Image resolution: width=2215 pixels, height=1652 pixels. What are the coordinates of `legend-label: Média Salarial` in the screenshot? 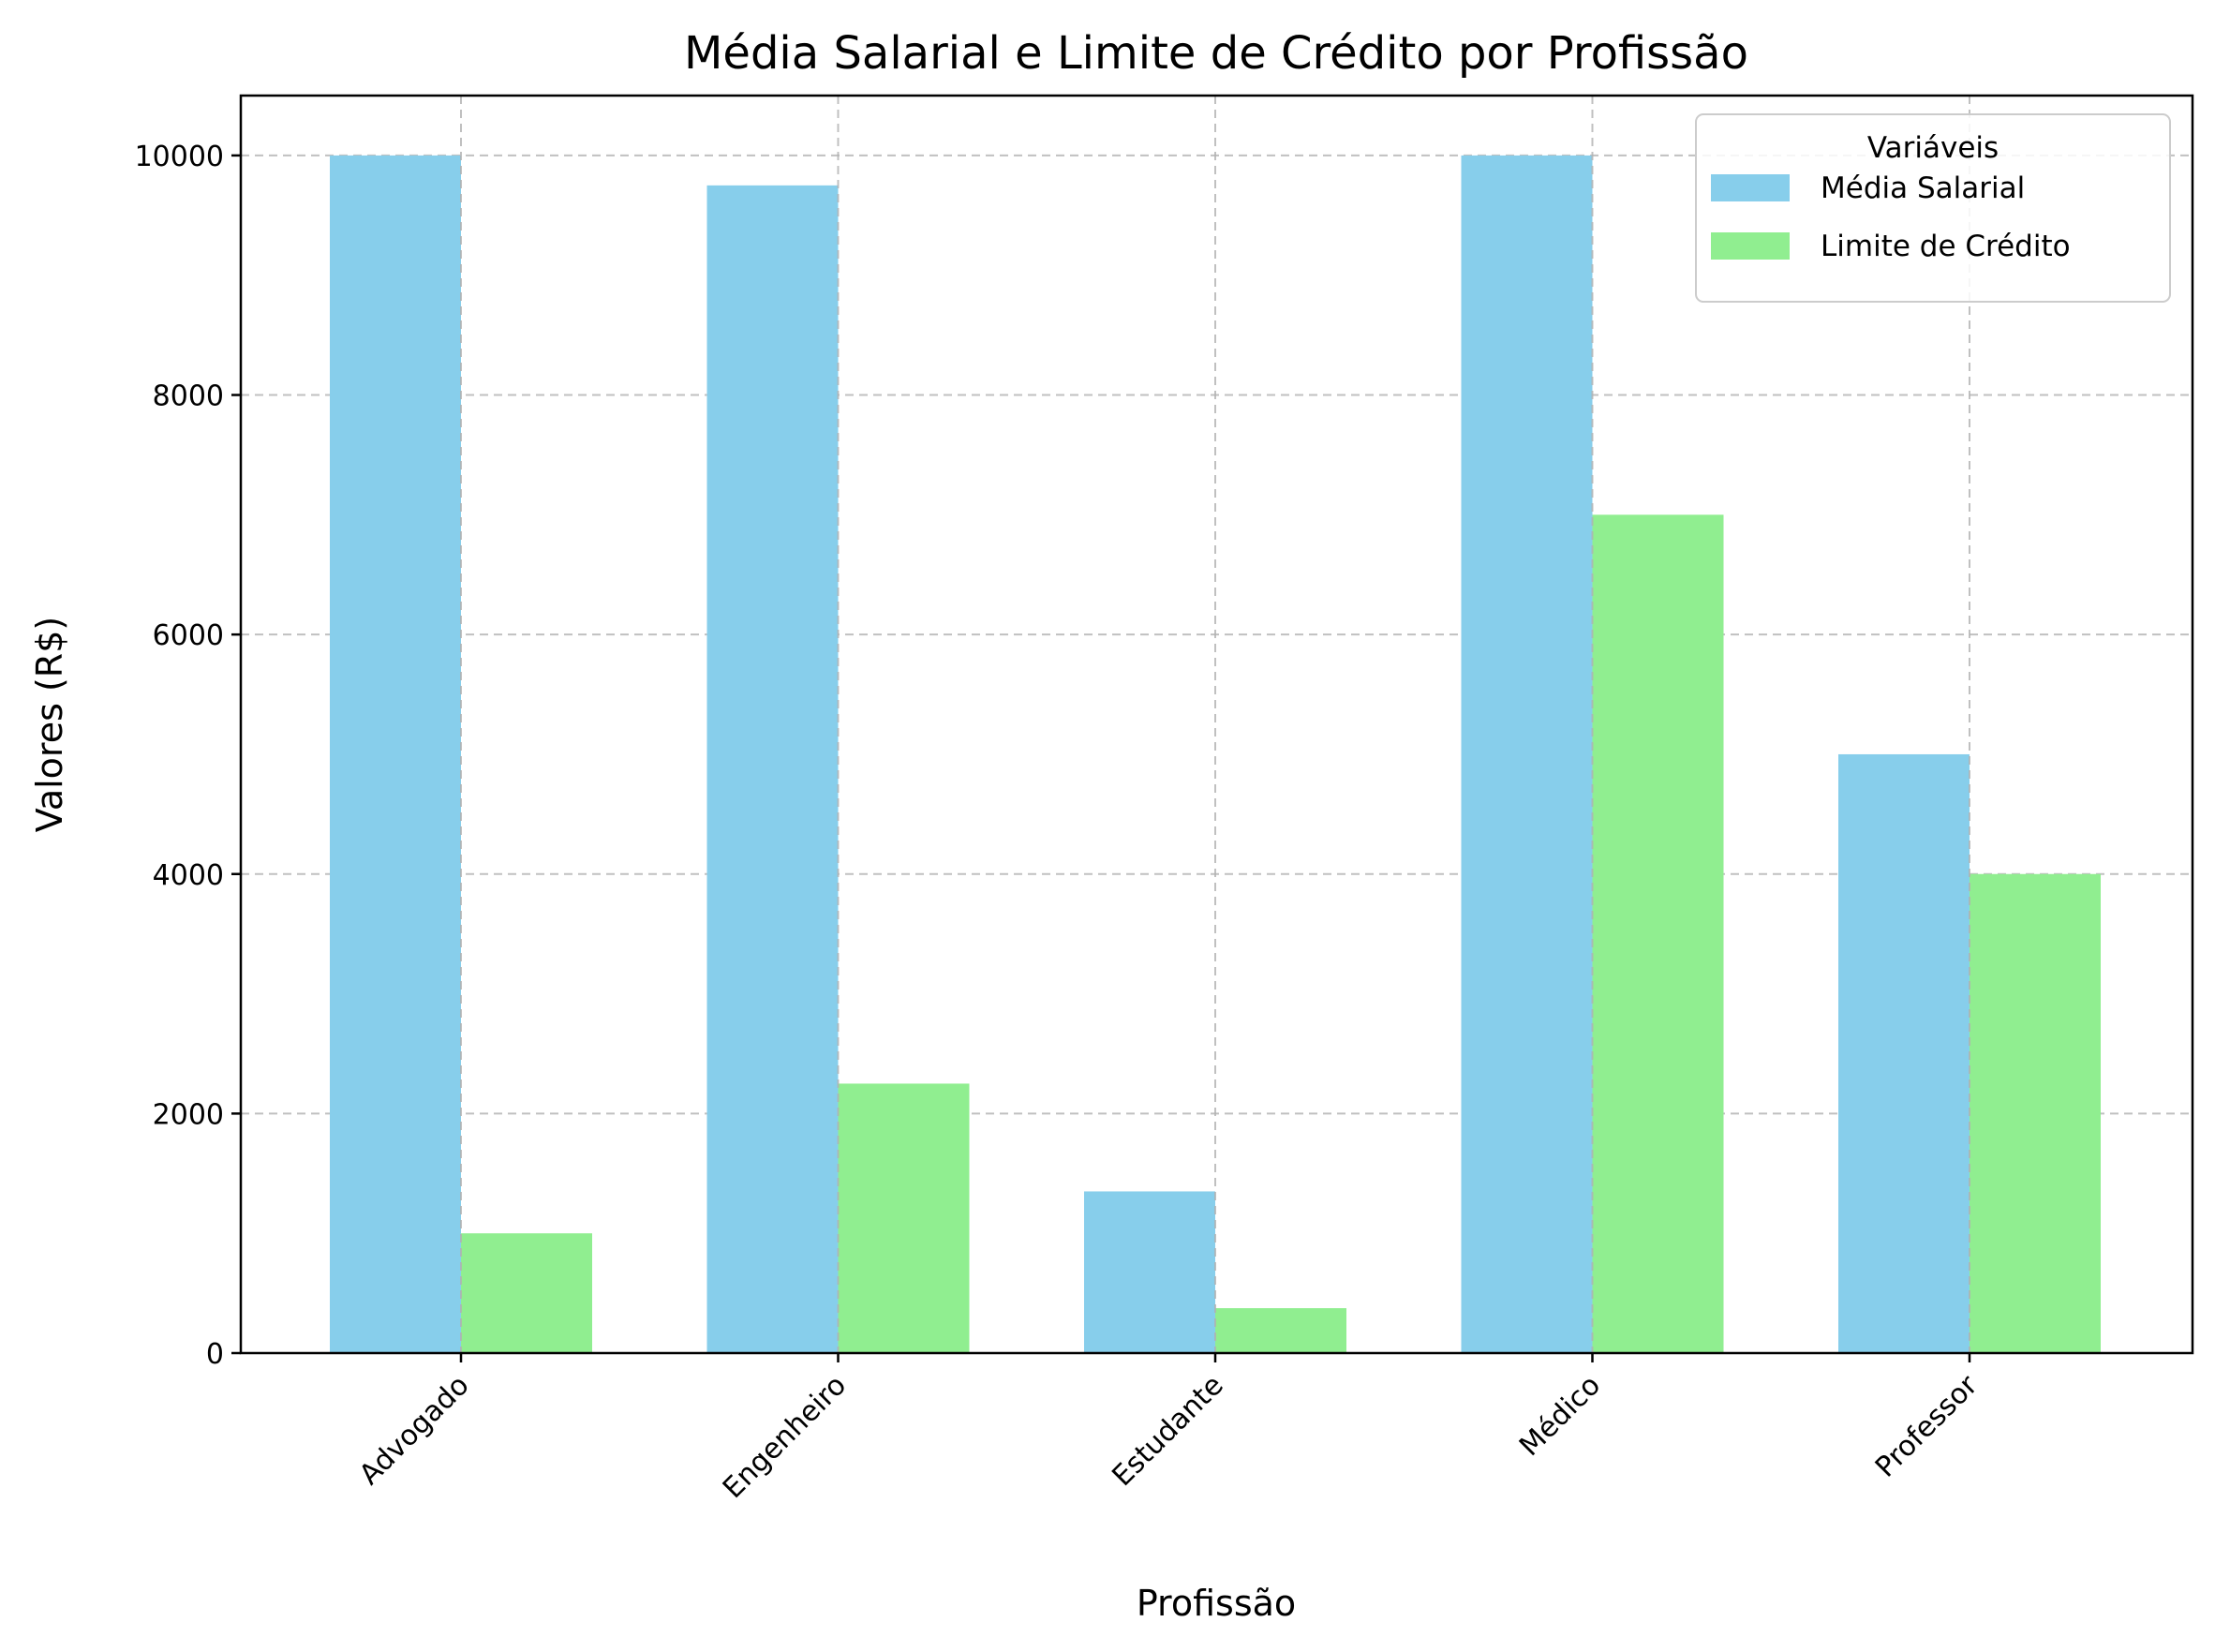 It's located at (1923, 188).